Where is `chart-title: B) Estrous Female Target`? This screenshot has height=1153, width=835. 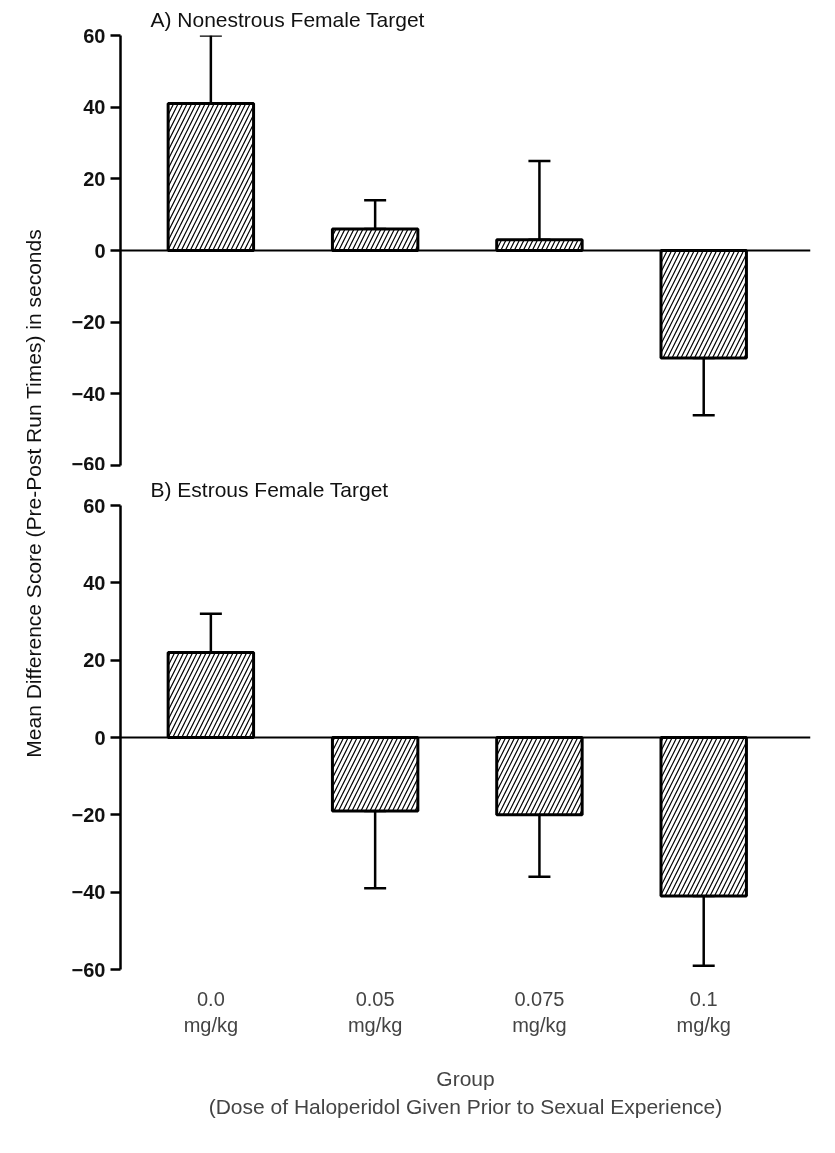
chart-title: B) Estrous Female Target is located at coordinates (269, 489).